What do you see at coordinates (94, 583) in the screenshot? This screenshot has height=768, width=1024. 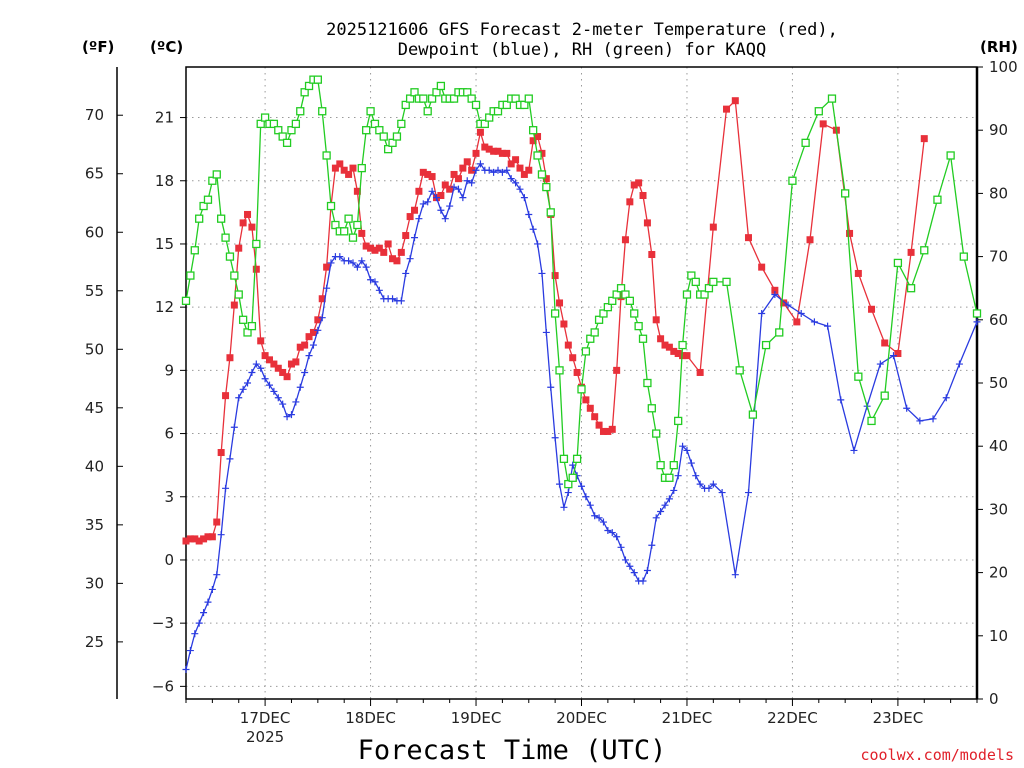 I see `fahrenheit-tick-label: 30` at bounding box center [94, 583].